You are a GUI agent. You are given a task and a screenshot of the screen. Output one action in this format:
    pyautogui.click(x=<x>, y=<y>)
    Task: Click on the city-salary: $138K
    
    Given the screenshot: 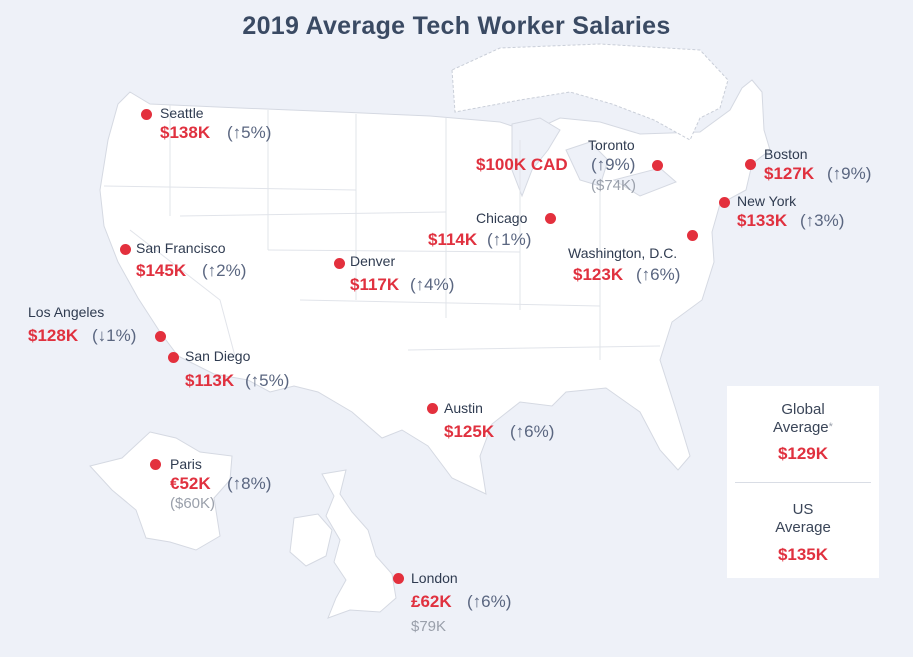 What is the action you would take?
    pyautogui.click(x=185, y=132)
    